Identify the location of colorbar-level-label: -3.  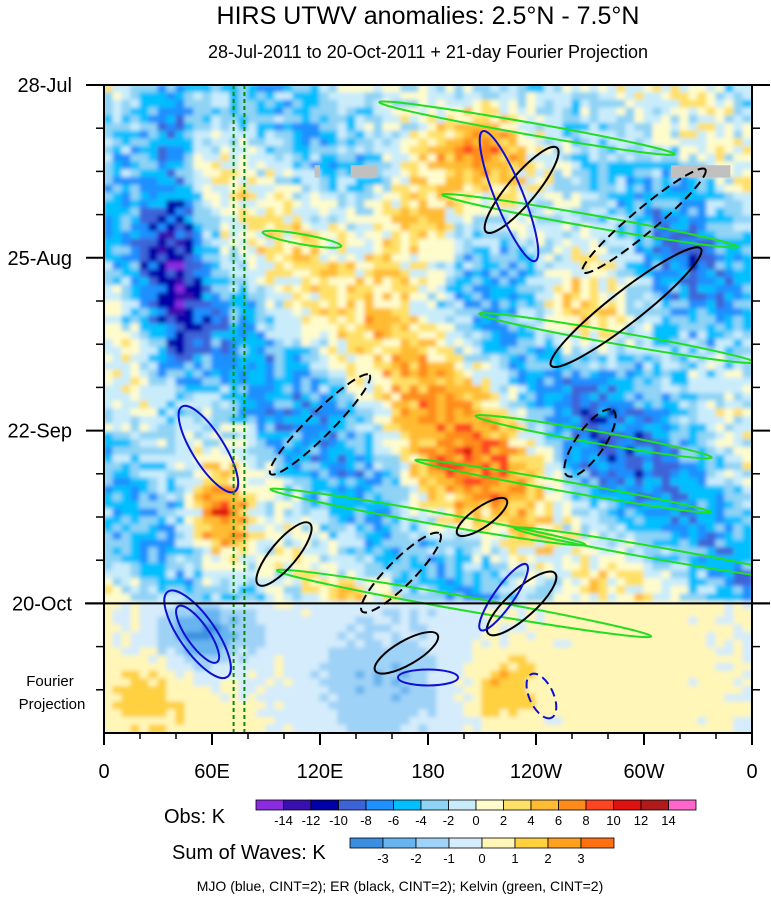
(383, 858).